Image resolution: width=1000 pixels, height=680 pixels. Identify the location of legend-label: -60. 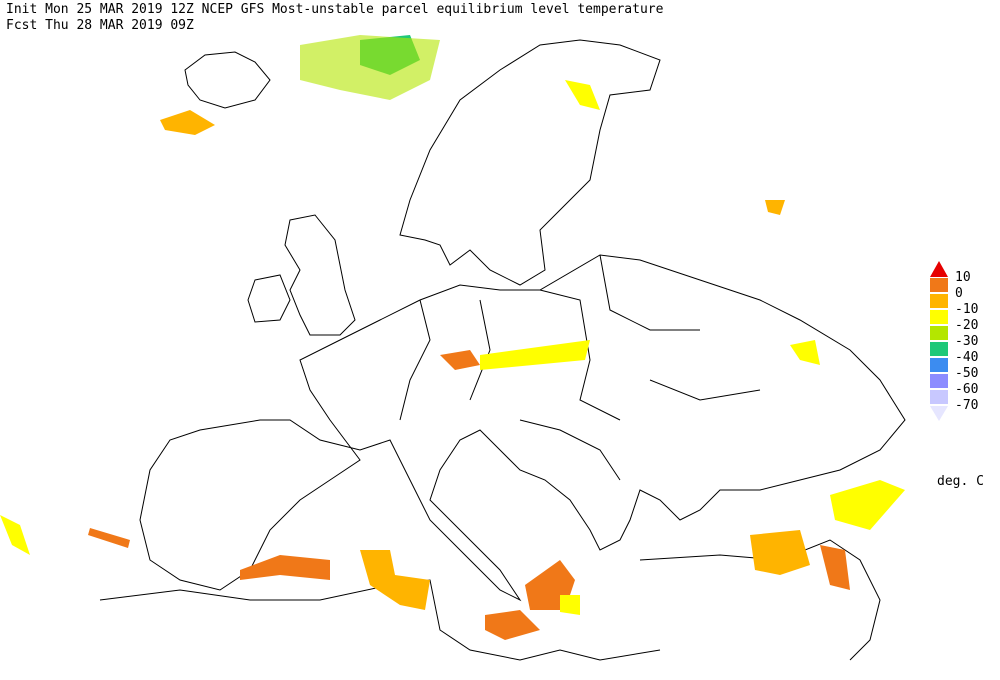
(966, 389).